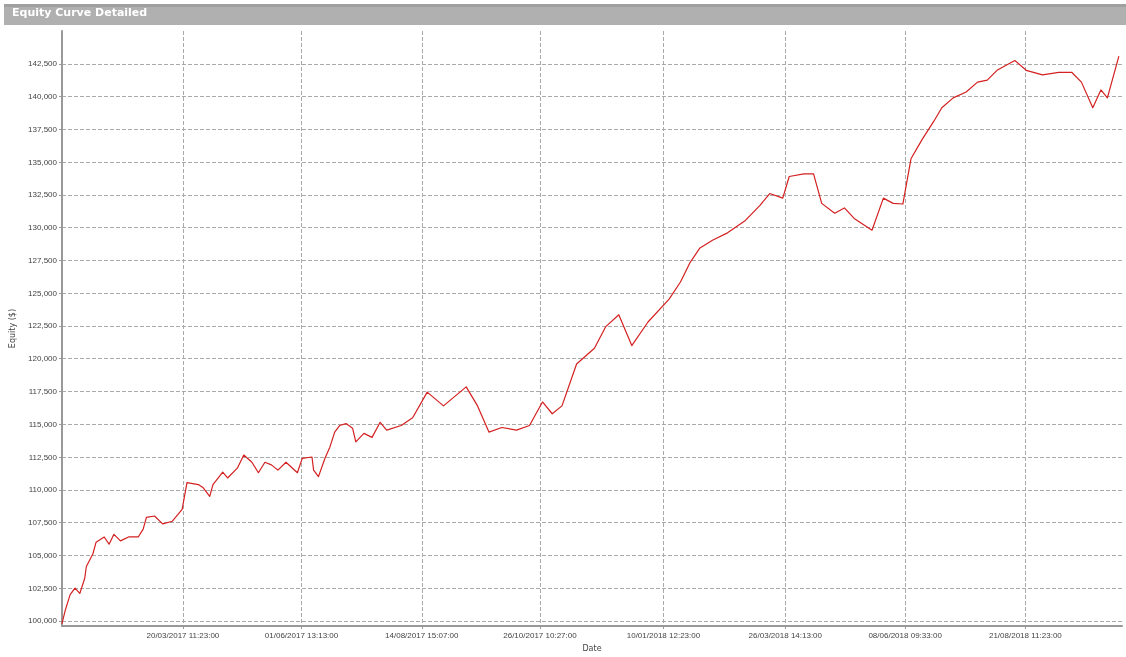  What do you see at coordinates (43, 64) in the screenshot?
I see `y-tick-label: 142,500` at bounding box center [43, 64].